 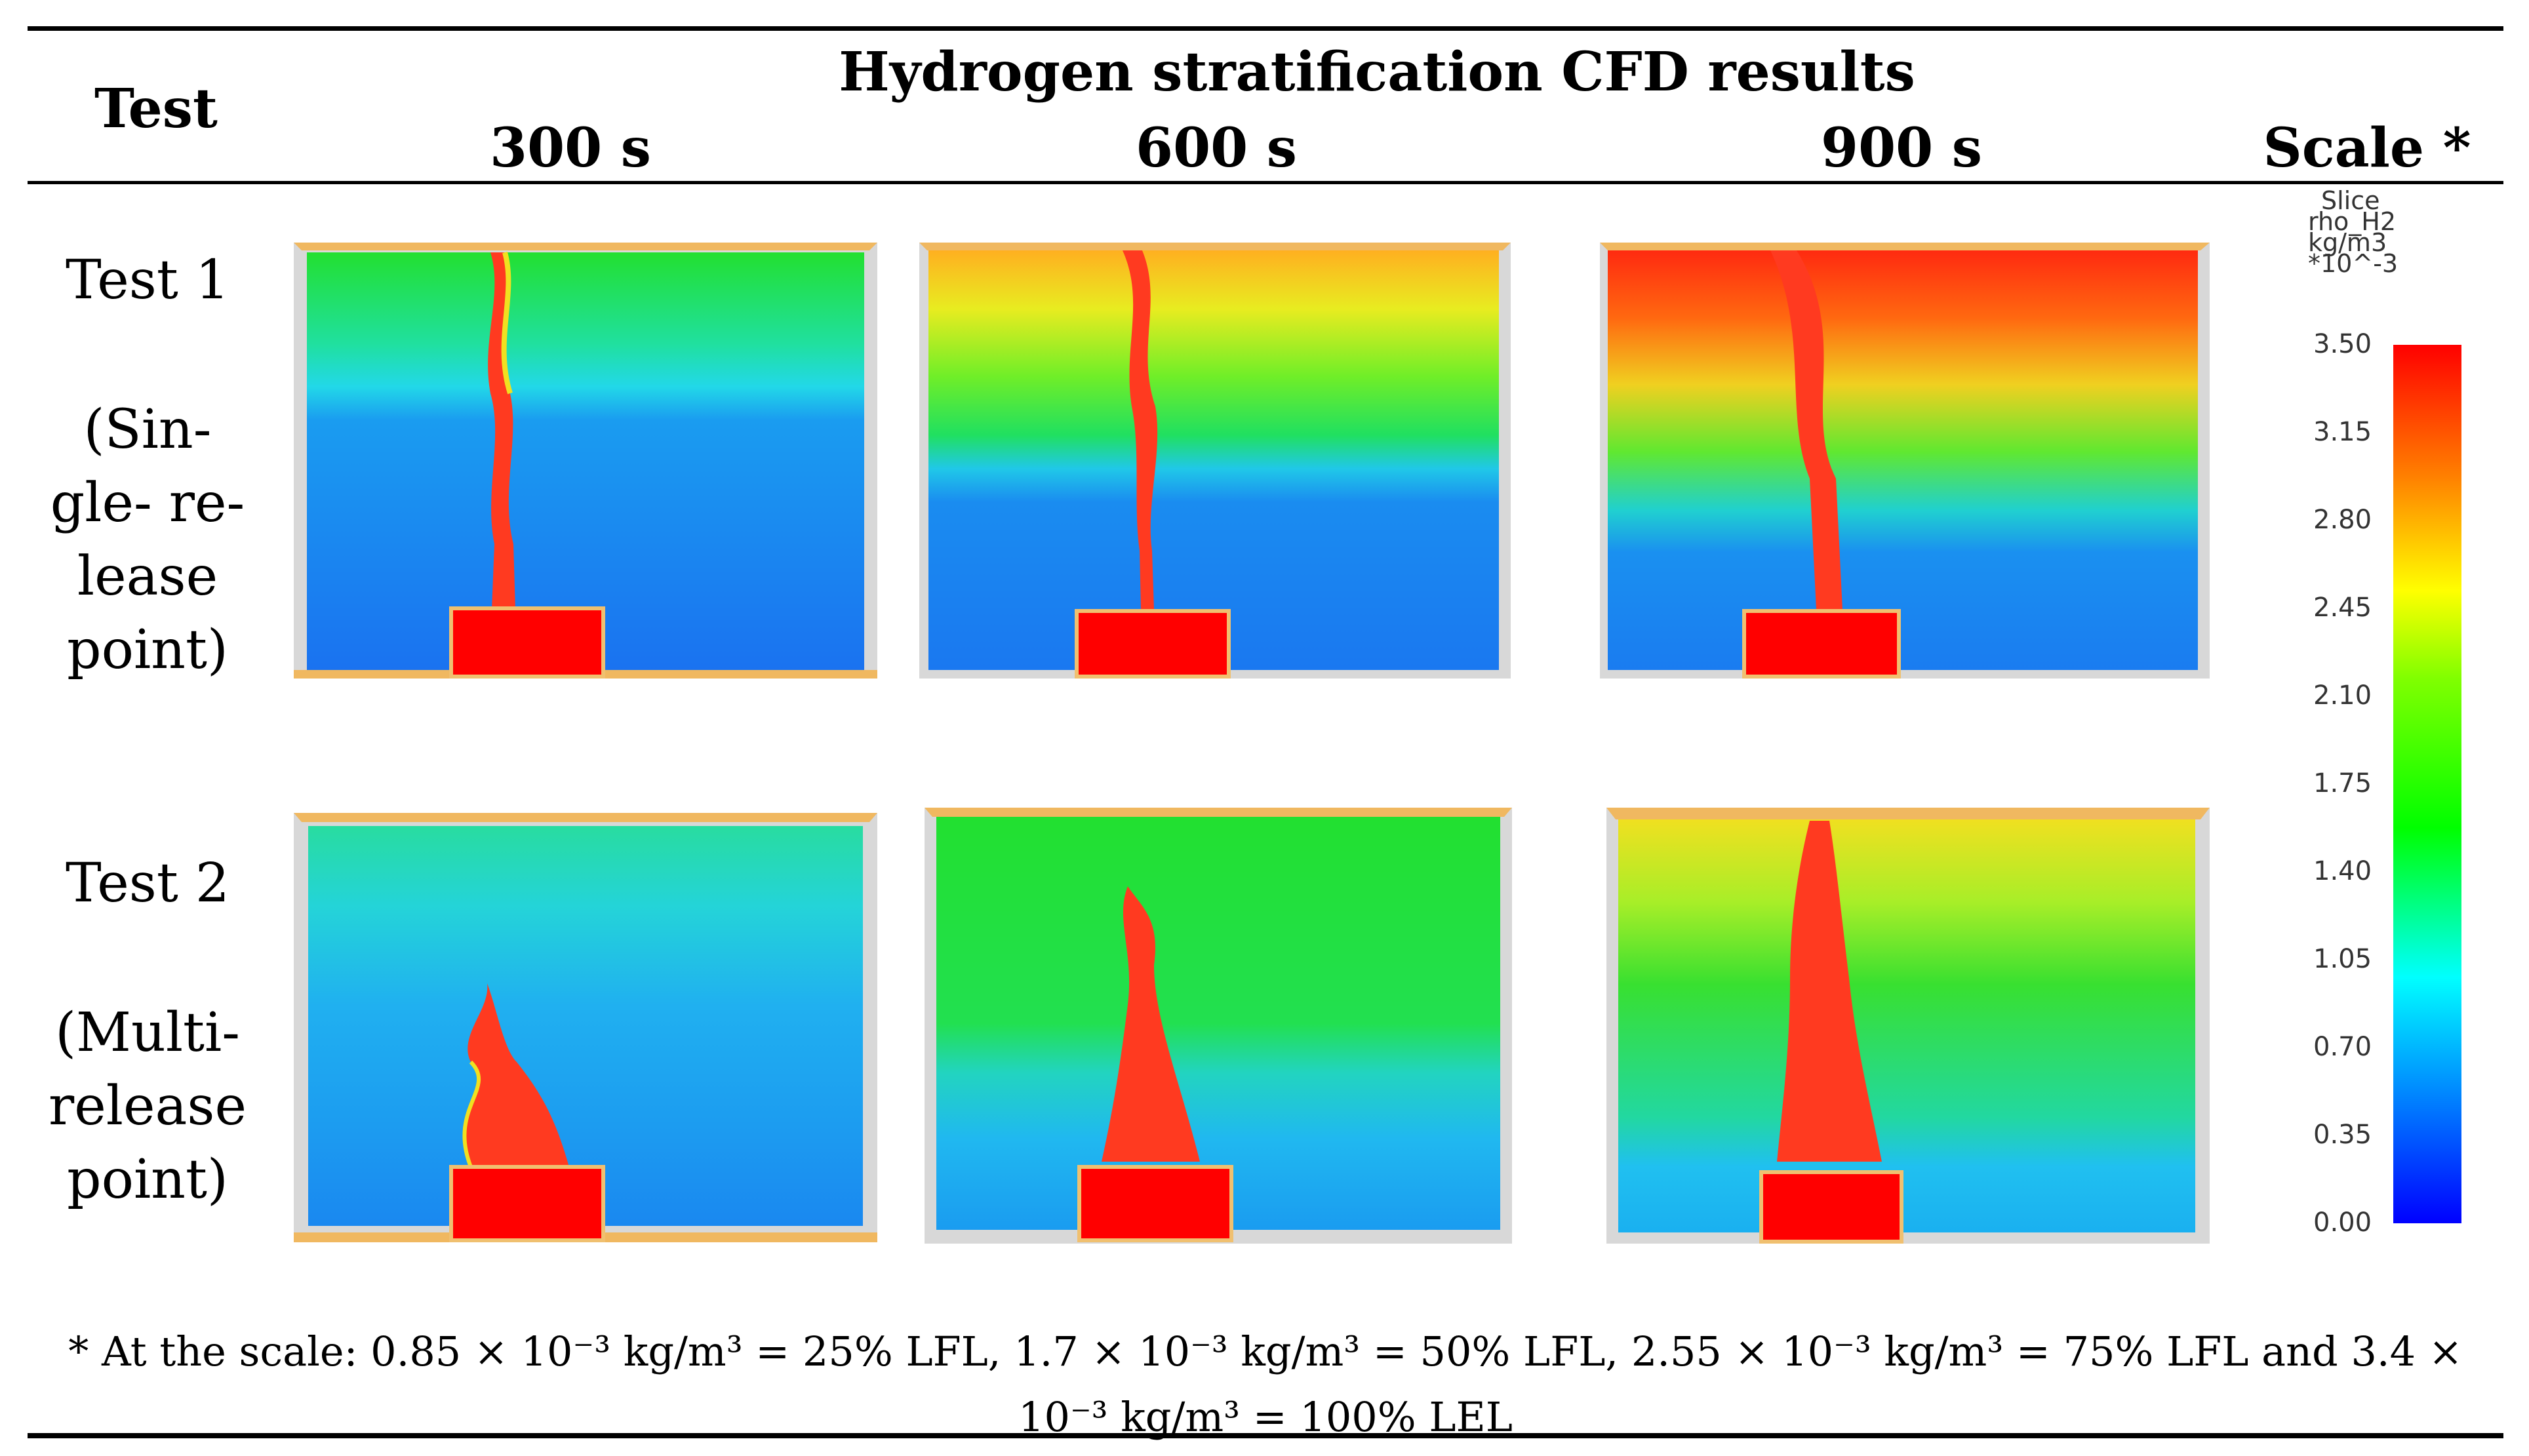 What do you see at coordinates (1218, 1026) in the screenshot?
I see `cfd-panel-test2-600s` at bounding box center [1218, 1026].